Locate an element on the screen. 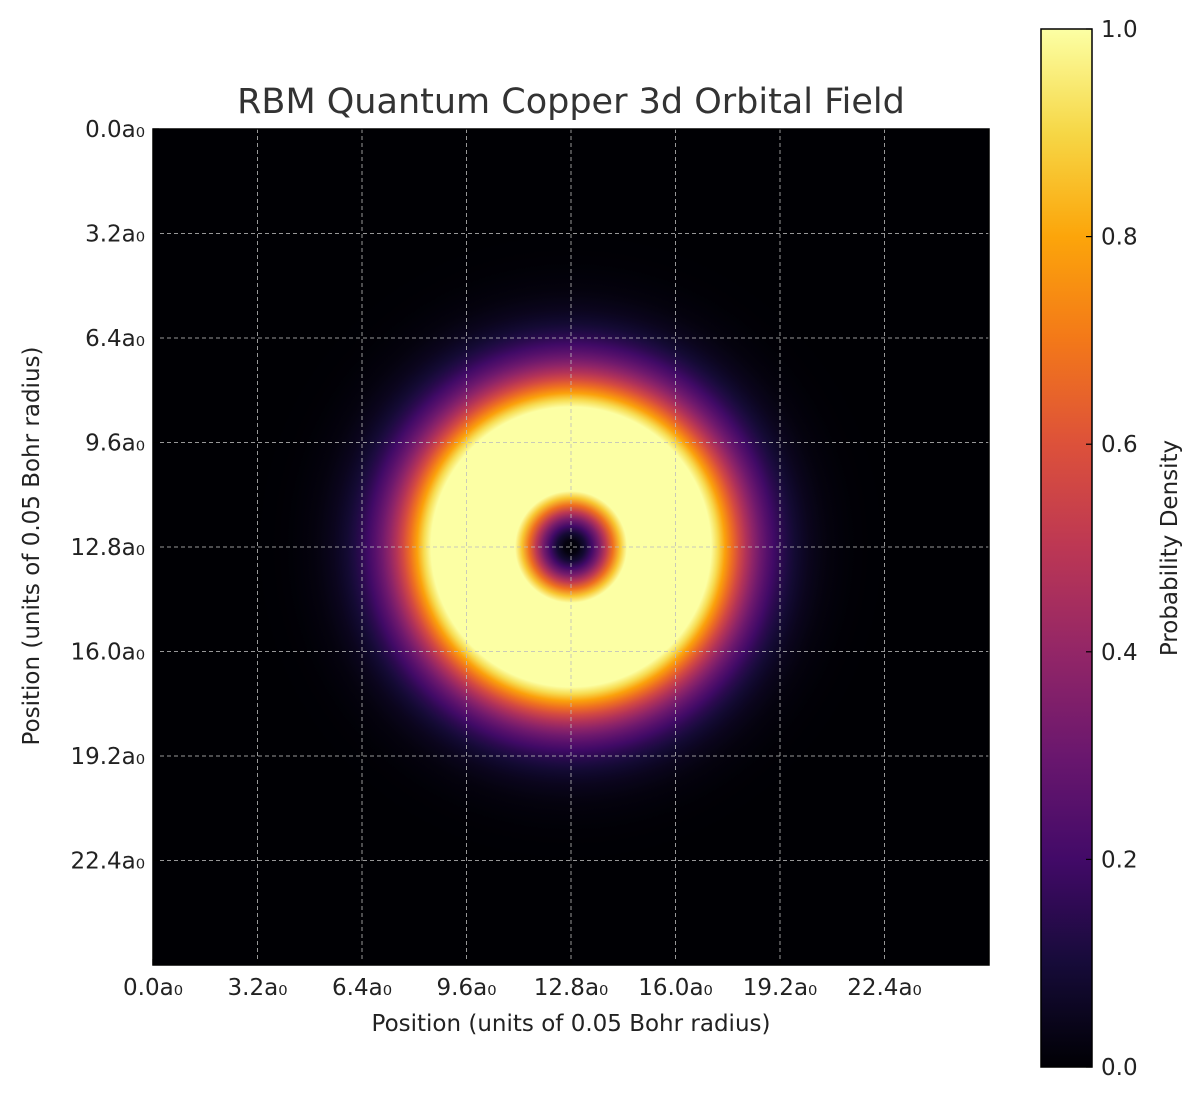 Image resolution: width=1200 pixels, height=1099 pixels. y-tick-label: 3.2a₀ is located at coordinates (115, 235).